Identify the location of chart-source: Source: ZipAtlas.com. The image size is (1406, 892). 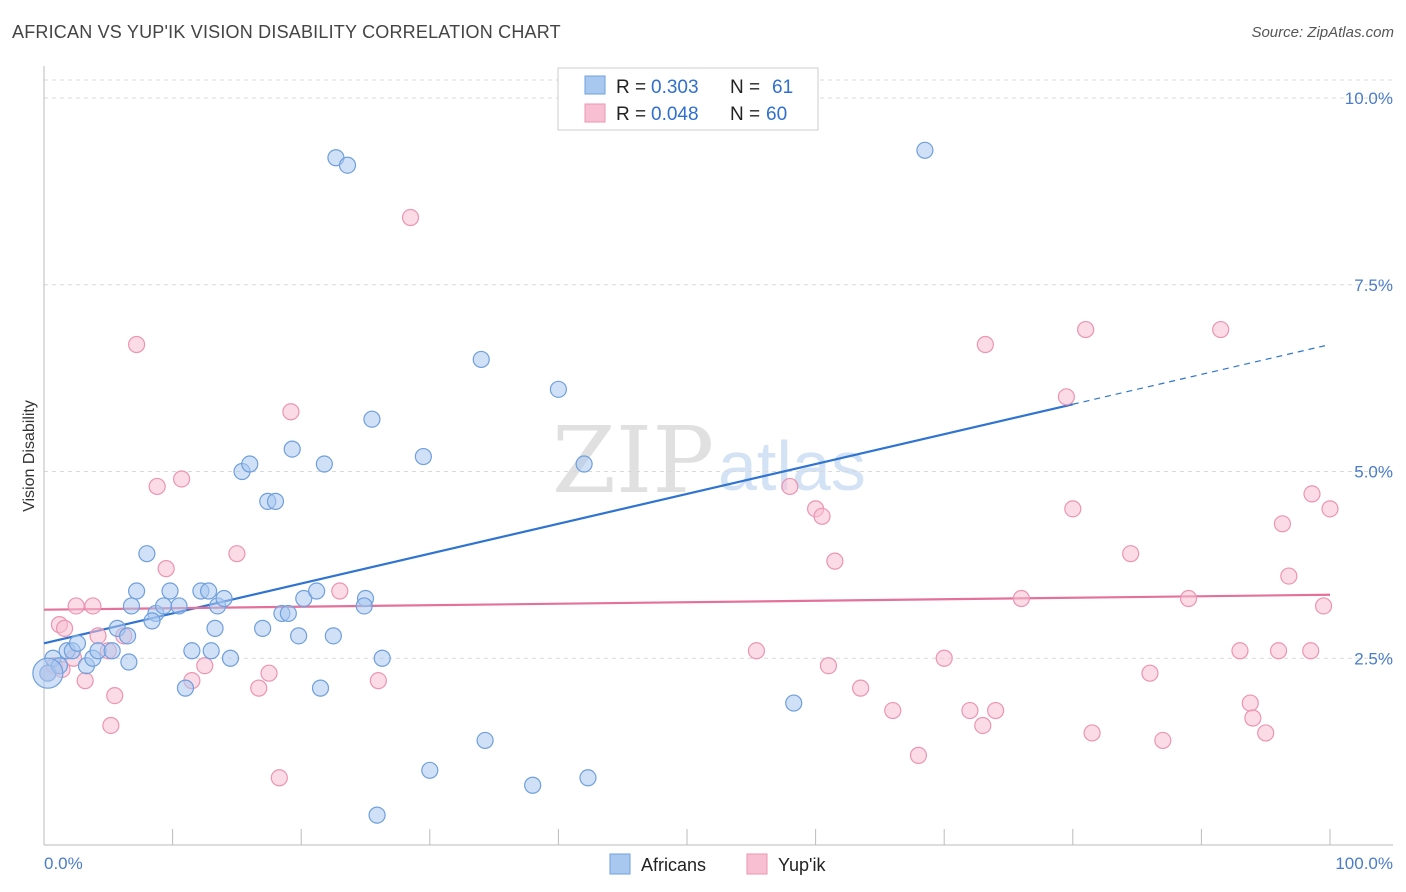
(1322, 32).